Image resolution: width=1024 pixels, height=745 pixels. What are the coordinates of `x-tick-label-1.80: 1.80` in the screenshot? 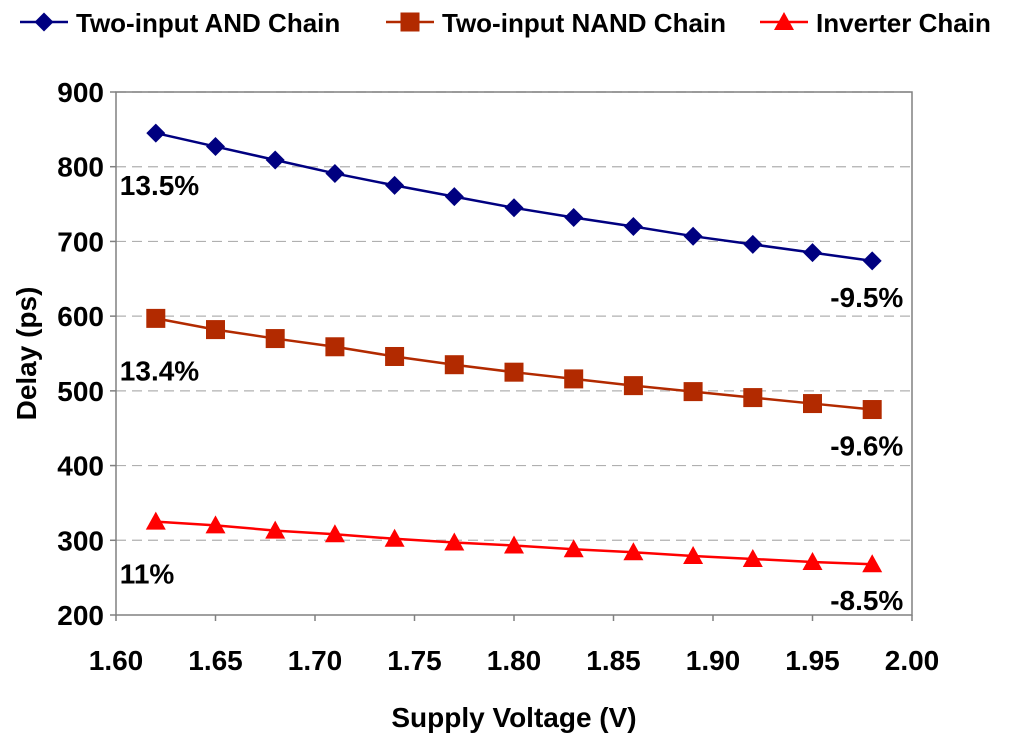 It's located at (514, 660).